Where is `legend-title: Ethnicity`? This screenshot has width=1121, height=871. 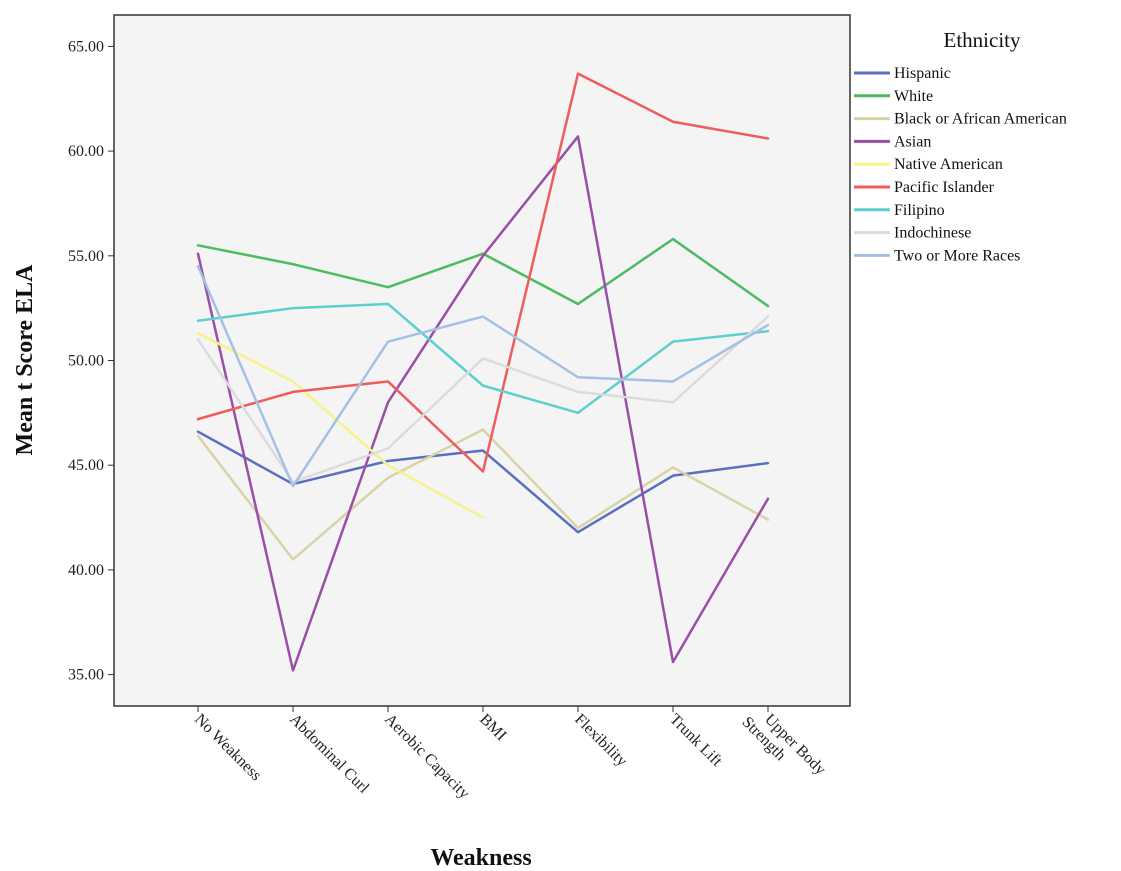 legend-title: Ethnicity is located at coordinates (982, 40).